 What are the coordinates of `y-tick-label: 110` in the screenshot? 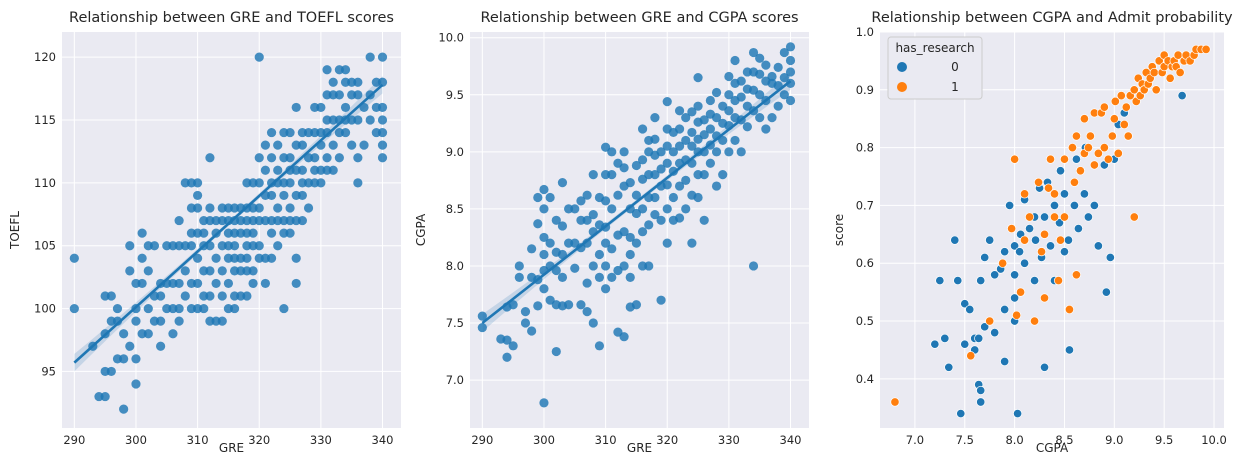 It's located at (45, 183).